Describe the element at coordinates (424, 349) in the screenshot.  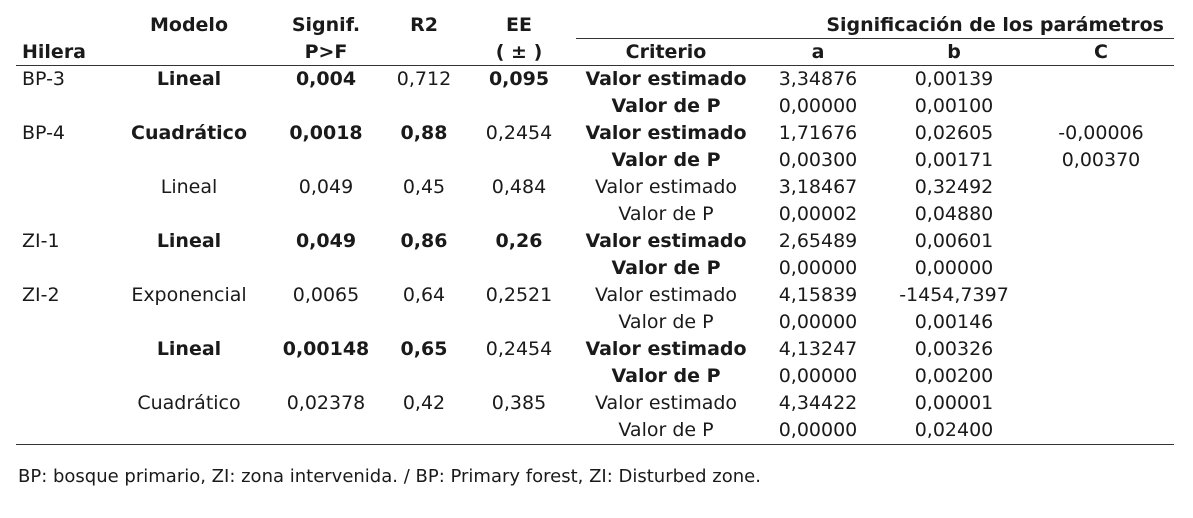
I see `cell-r2: 0,65` at that location.